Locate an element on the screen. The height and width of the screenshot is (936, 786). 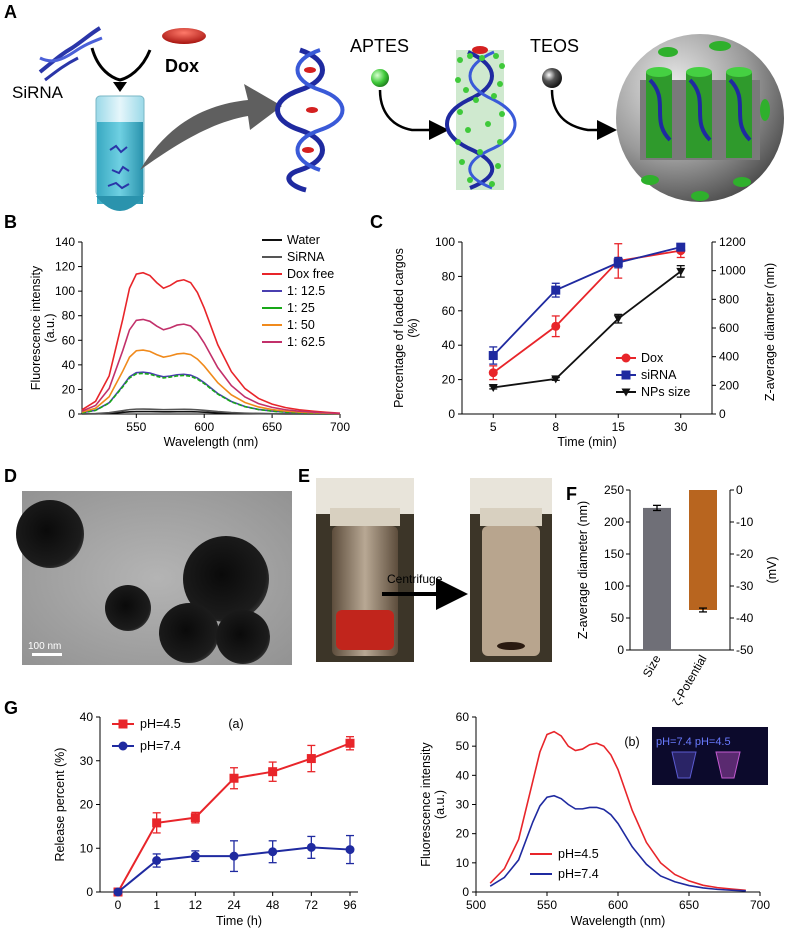
ph-inset-photo: pH=7.4 pH=4.5 is located at coordinates (710, 756).